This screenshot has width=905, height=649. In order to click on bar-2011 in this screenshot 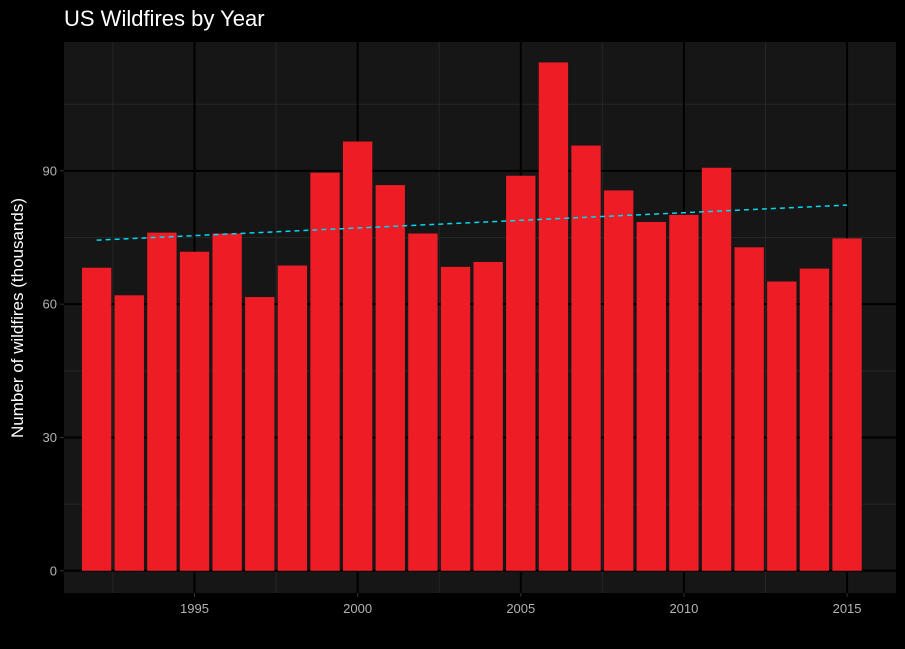, I will do `click(716, 369)`.